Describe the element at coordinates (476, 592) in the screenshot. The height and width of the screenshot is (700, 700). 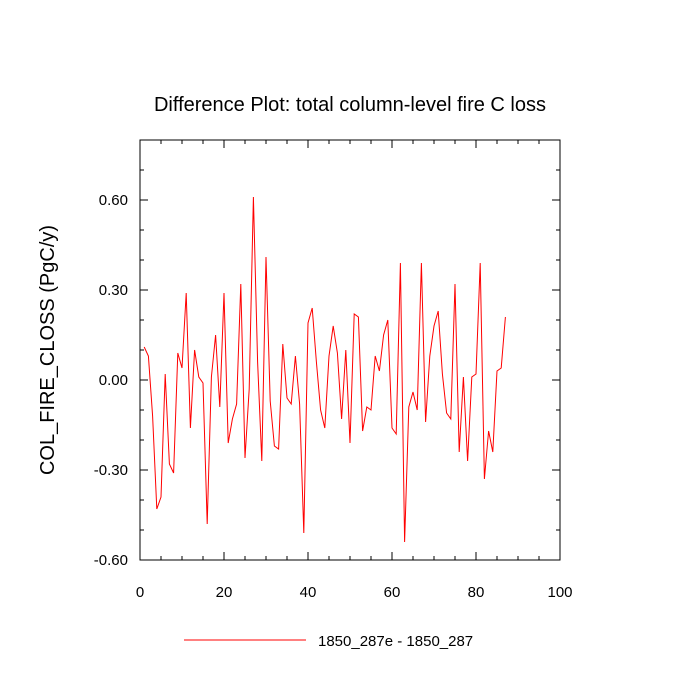
I see `x-tick-label: 80` at that location.